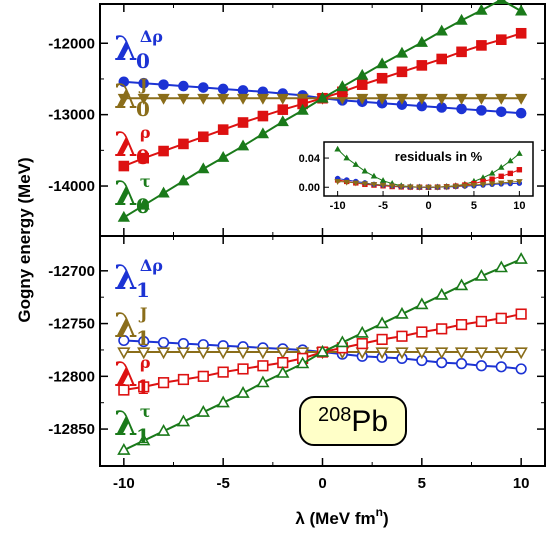  I want to click on top-y-tick-label: -13000, so click(71, 115).